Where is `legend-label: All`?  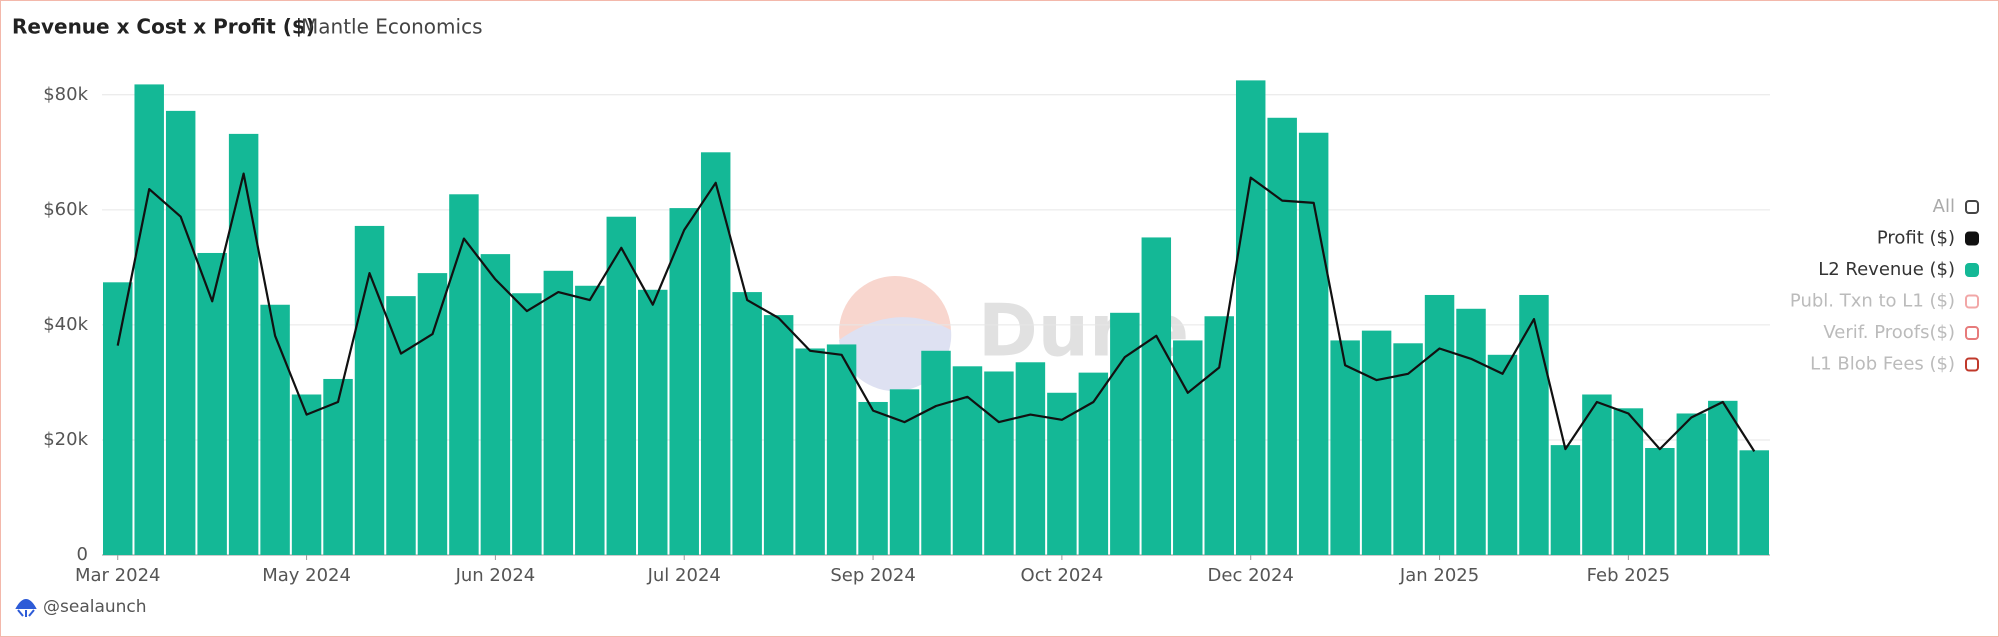 legend-label: All is located at coordinates (1944, 206).